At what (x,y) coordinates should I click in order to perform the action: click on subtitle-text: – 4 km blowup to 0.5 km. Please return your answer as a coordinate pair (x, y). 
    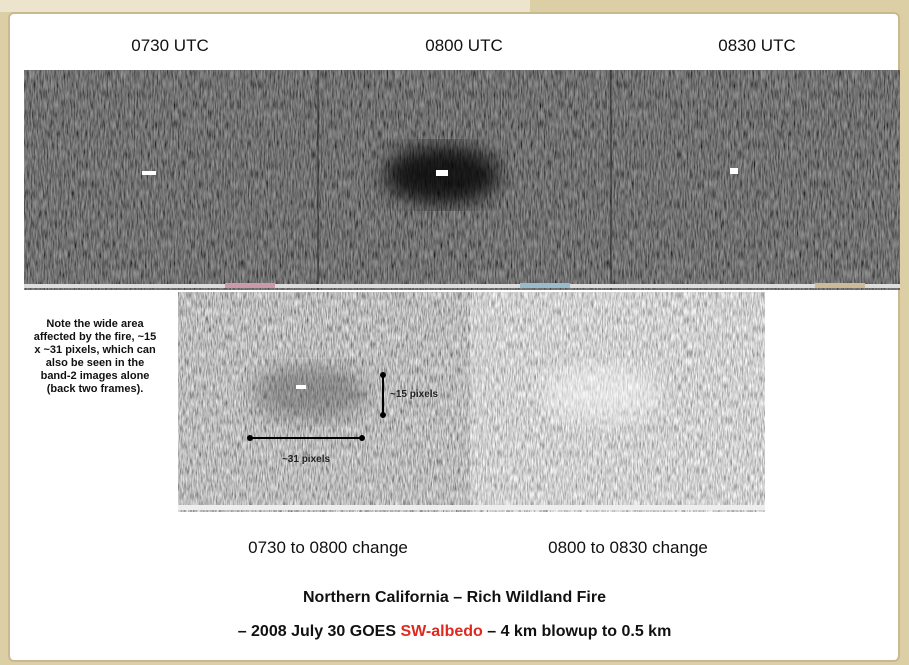
    Looking at the image, I should click on (577, 631).